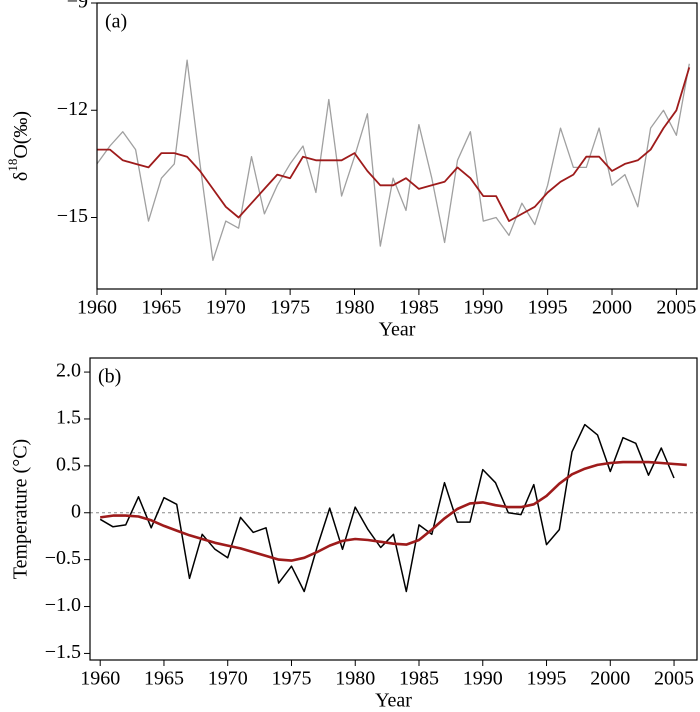  I want to click on y-tick-label: −15, so click(72, 216).